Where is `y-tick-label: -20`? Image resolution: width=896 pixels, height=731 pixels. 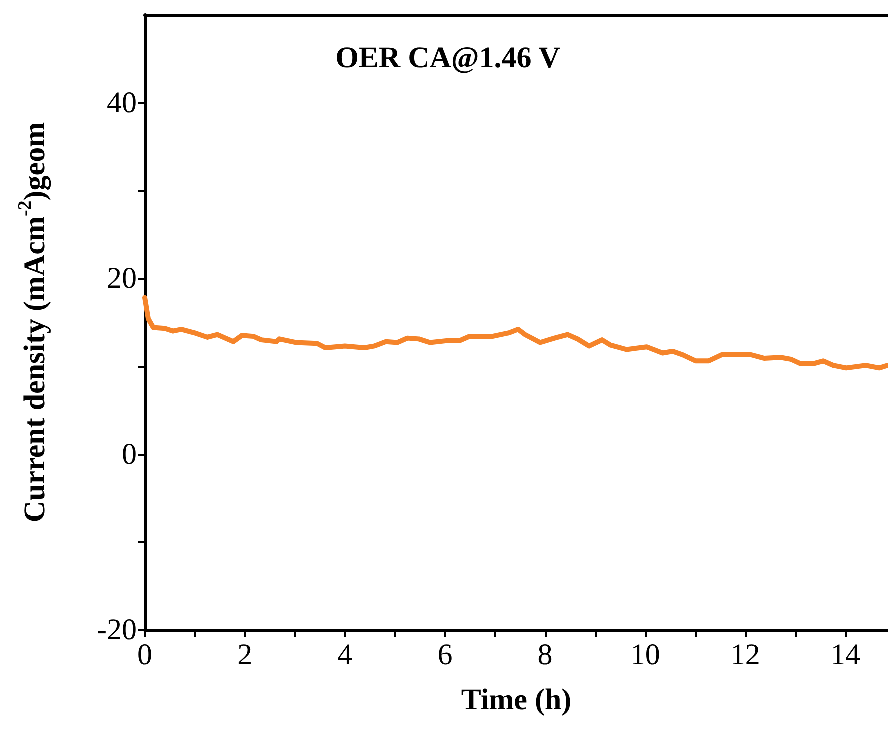
y-tick-label: -20 is located at coordinates (117, 630).